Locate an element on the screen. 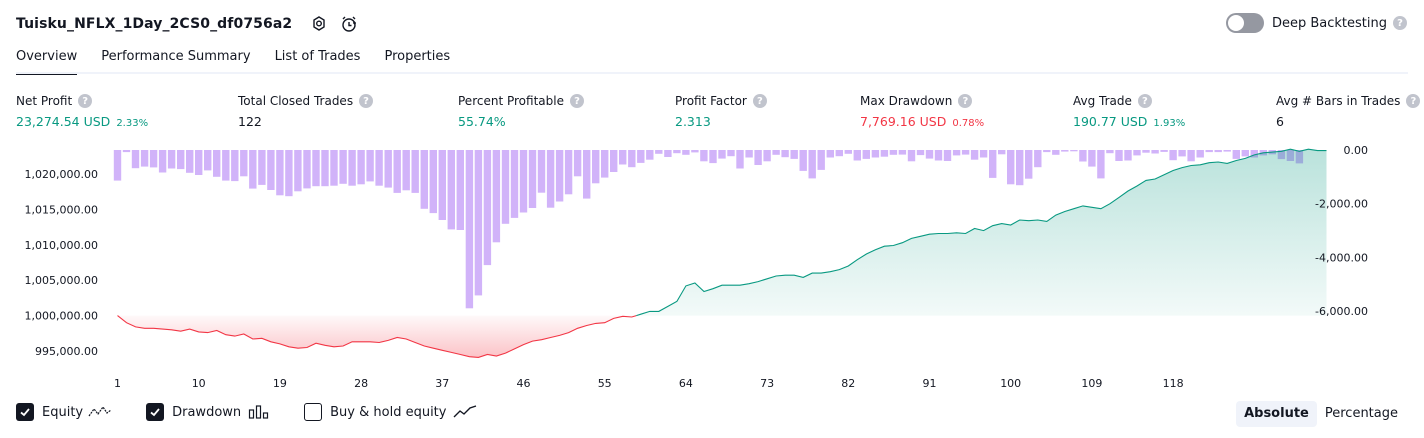  tab-overview: Overview is located at coordinates (47, 60).